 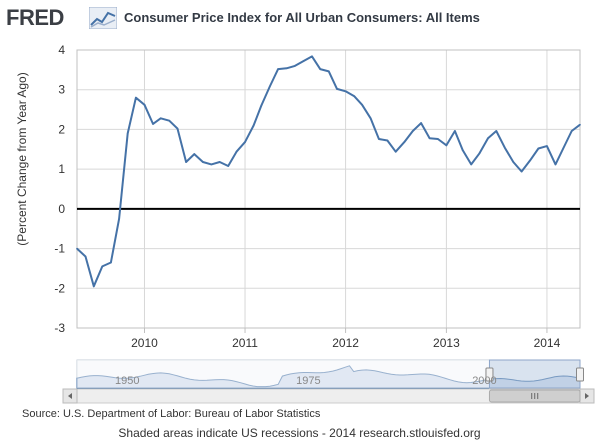 I want to click on navigator: 1950 1975 2000, so click(x=330, y=374).